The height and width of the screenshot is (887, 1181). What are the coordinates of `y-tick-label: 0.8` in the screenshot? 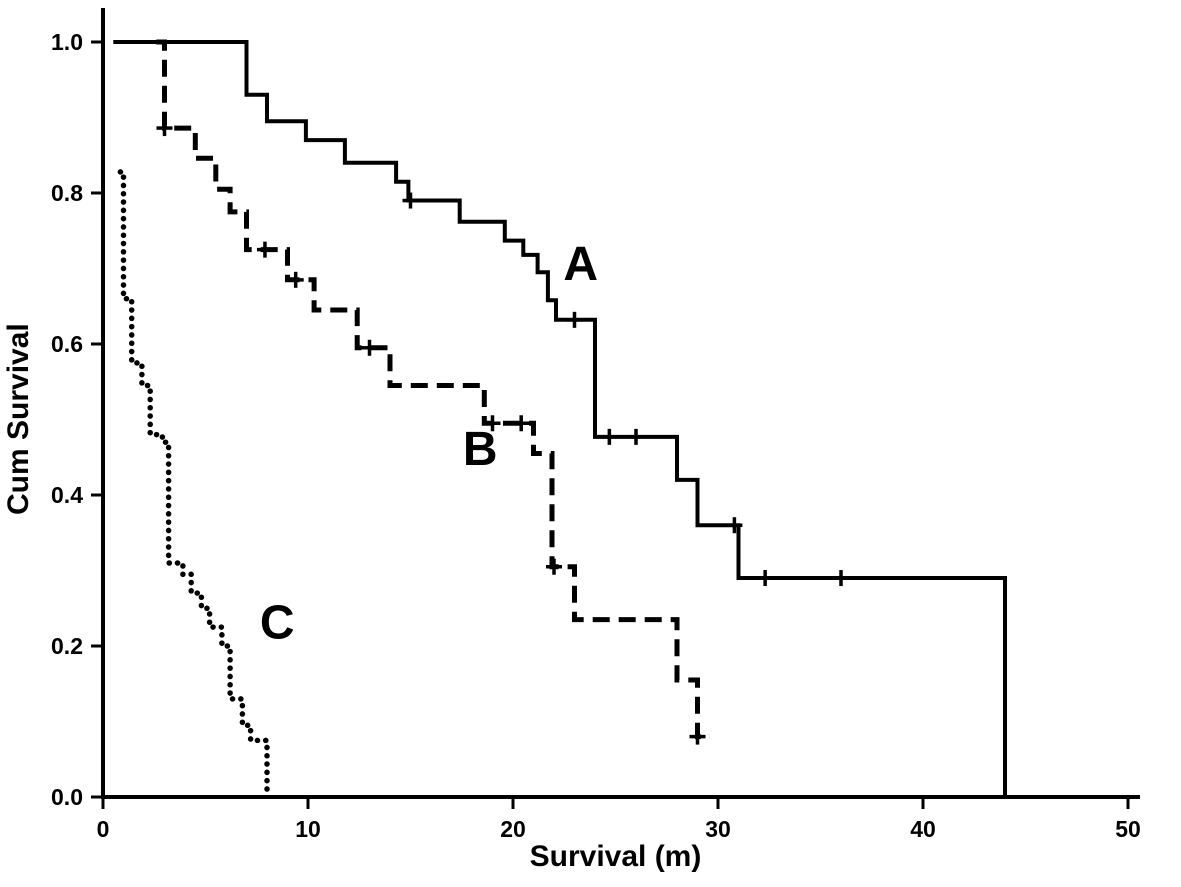 It's located at (67, 193).